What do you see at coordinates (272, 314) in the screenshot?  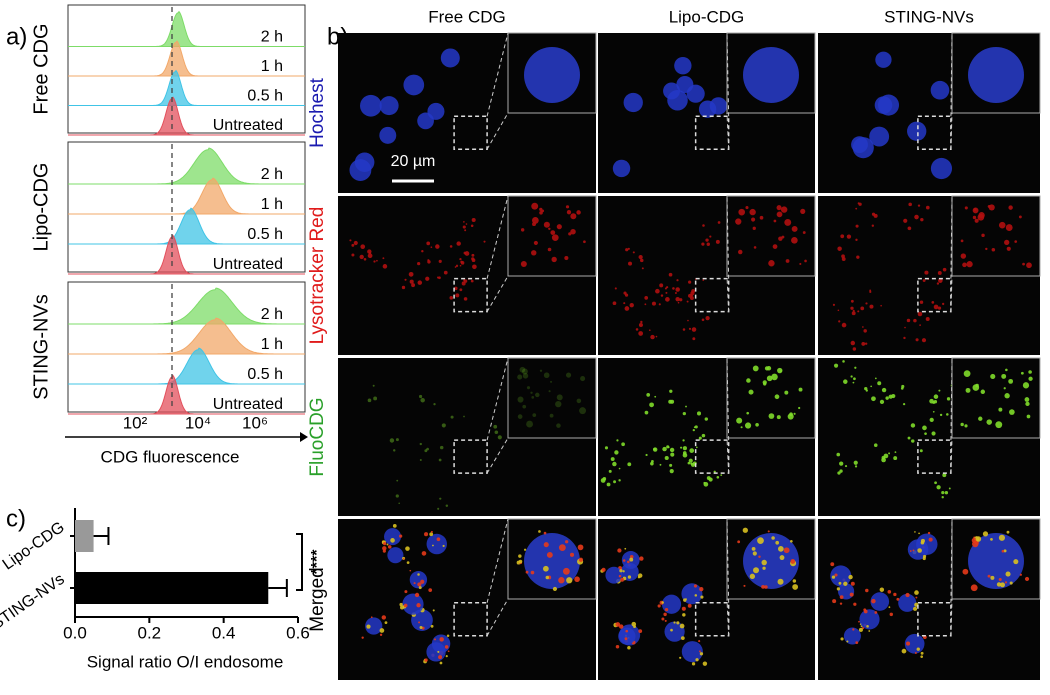 I see `row-label: 2 h` at bounding box center [272, 314].